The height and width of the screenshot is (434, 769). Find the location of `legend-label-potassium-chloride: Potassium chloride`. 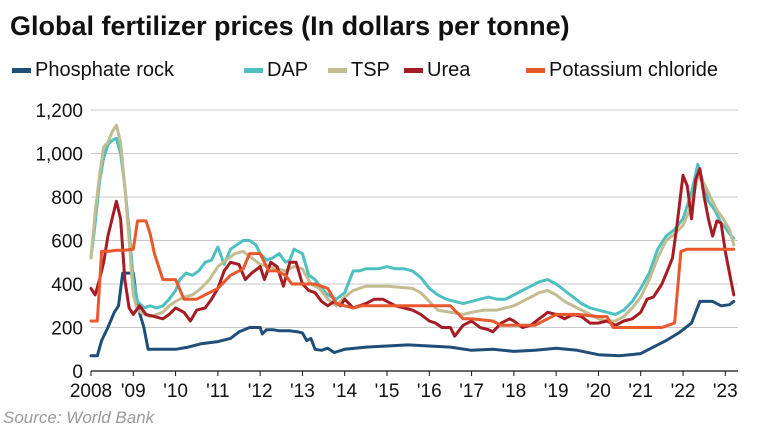

legend-label-potassium-chloride: Potassium chloride is located at coordinates (633, 69).